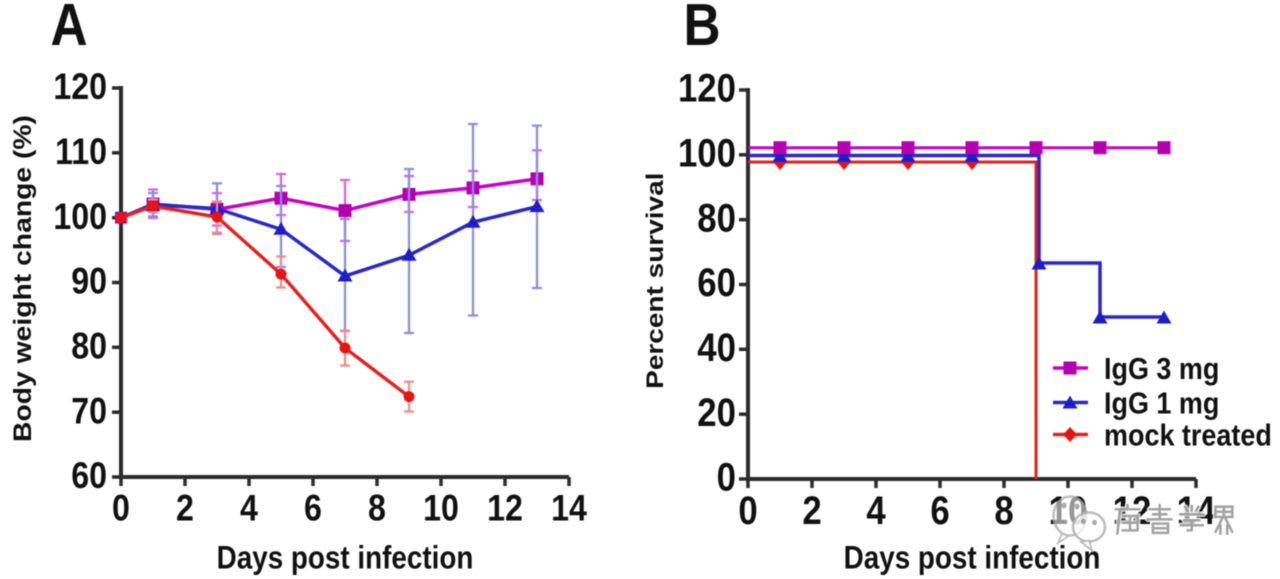  What do you see at coordinates (716, 412) in the screenshot?
I see `svg-text: 20` at bounding box center [716, 412].